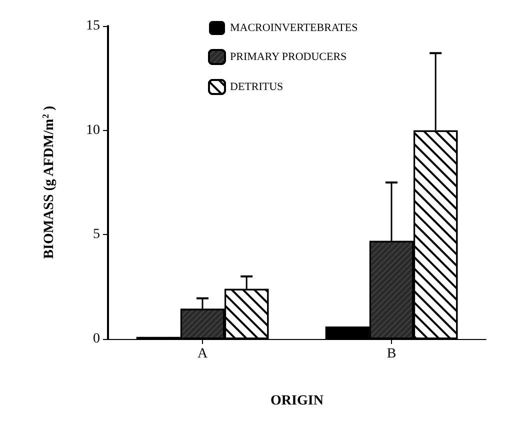  What do you see at coordinates (96, 234) in the screenshot?
I see `y-tick-label: 5` at bounding box center [96, 234].